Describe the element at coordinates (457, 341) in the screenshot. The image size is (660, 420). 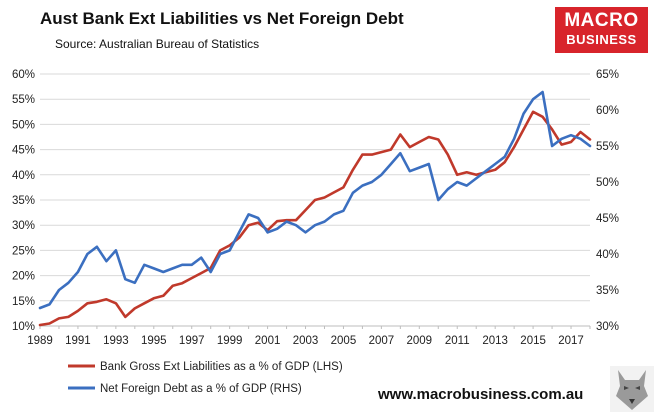
I see `x-axis-tick-label: 2011` at that location.